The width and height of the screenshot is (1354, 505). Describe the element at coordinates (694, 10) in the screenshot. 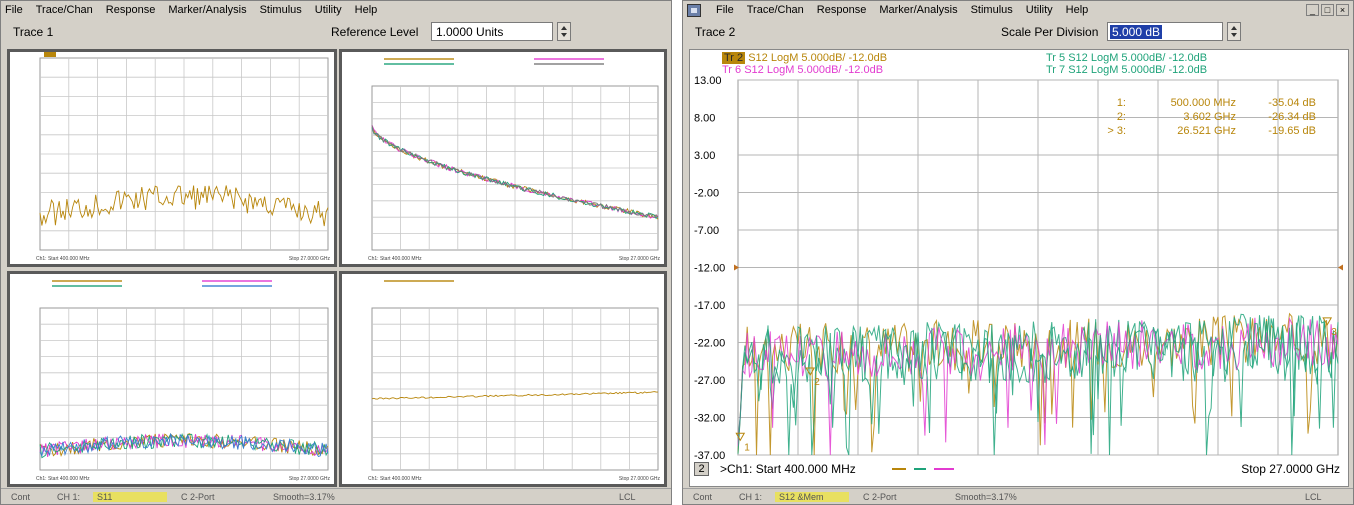

I see `app-icon` at that location.